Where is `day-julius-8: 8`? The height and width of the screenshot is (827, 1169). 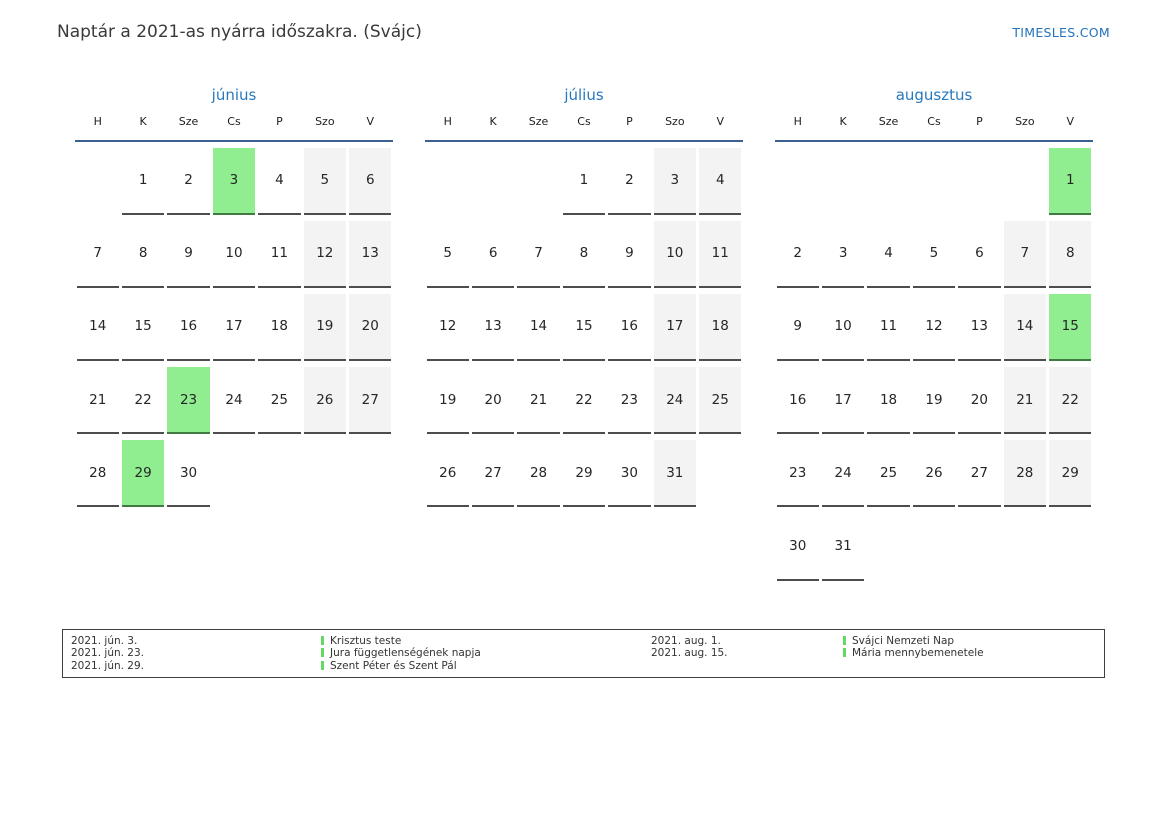
day-julius-8: 8 is located at coordinates (584, 254).